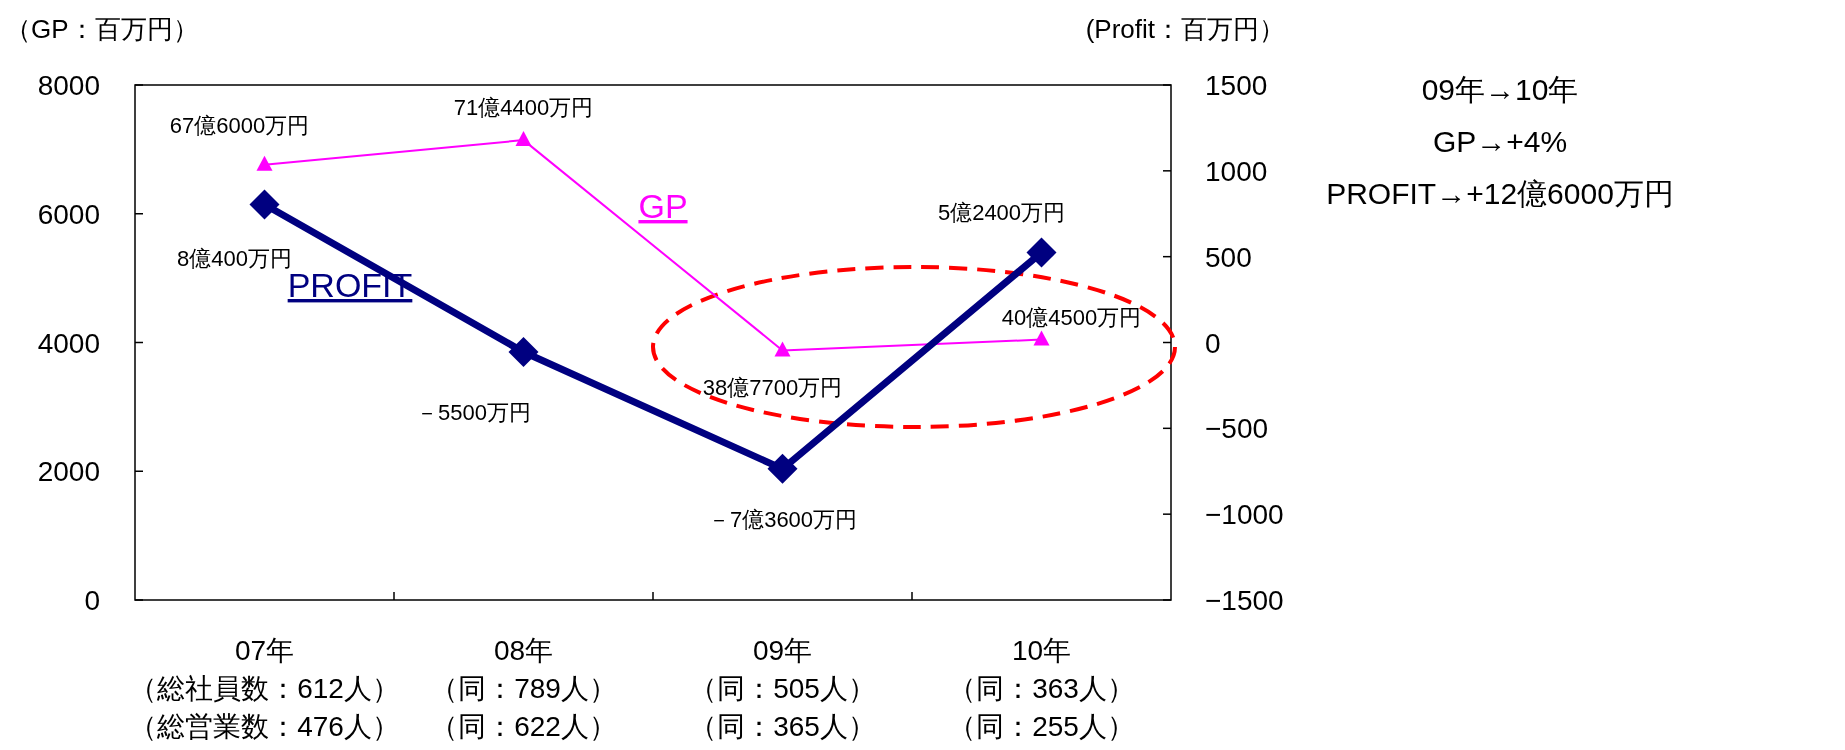 This screenshot has width=1845, height=750. I want to click on annotation: 67億6000万円, so click(239, 125).